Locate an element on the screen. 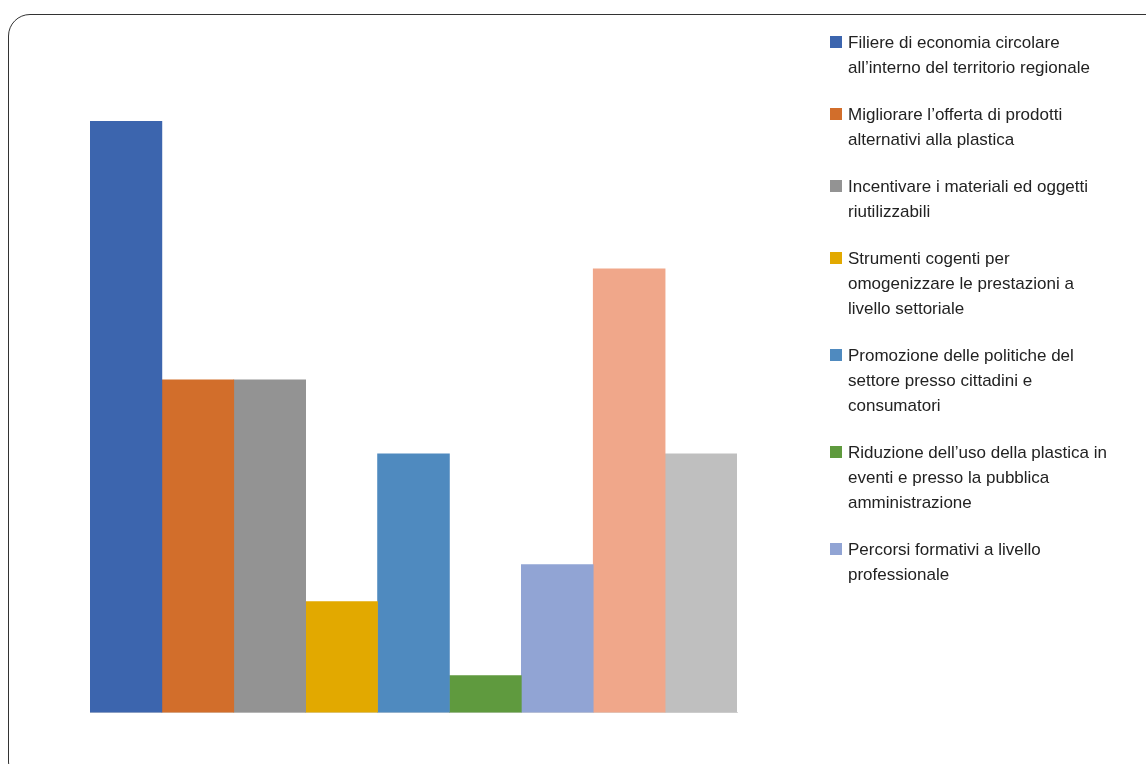 This screenshot has width=1146, height=764. legend-label: Filiere di economia circolare all’interno del territorio regionale is located at coordinates (969, 55).